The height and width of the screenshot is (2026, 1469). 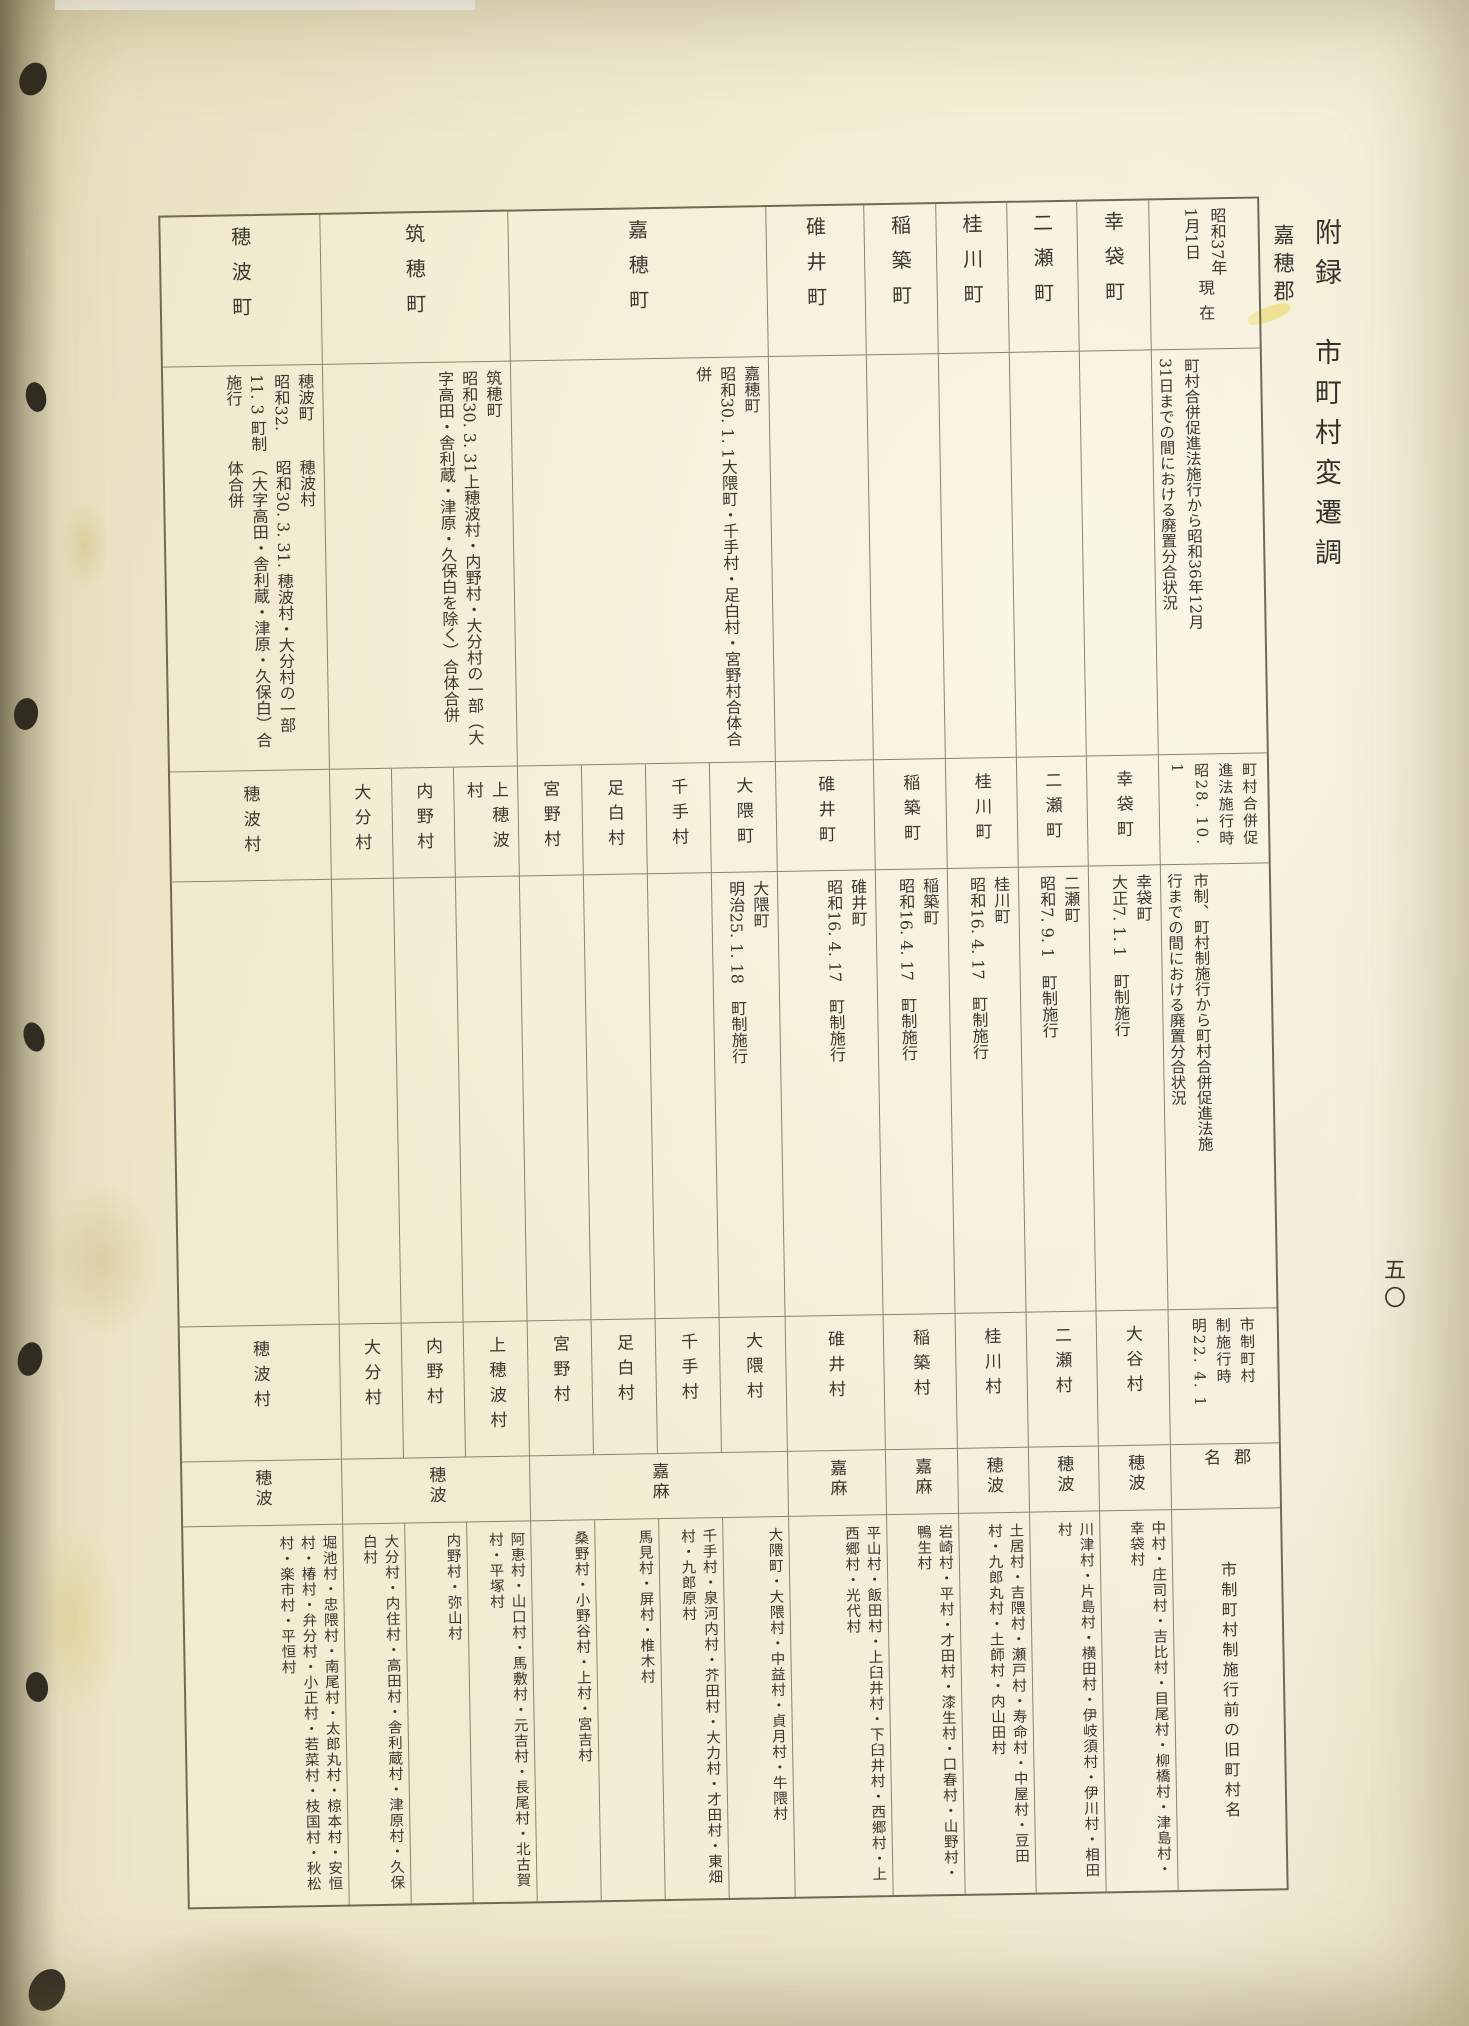 I want to click on village-name: 宮野村, so click(x=550, y=817).